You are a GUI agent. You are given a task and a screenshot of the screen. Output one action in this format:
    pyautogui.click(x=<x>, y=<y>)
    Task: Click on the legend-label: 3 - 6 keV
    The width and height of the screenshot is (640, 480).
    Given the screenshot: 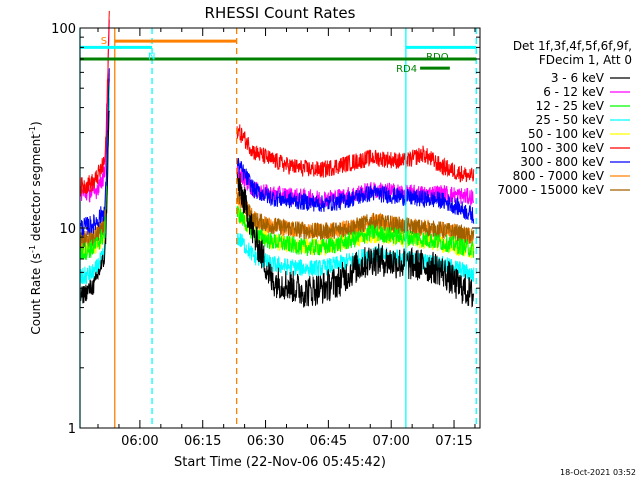 What is the action you would take?
    pyautogui.click(x=578, y=78)
    